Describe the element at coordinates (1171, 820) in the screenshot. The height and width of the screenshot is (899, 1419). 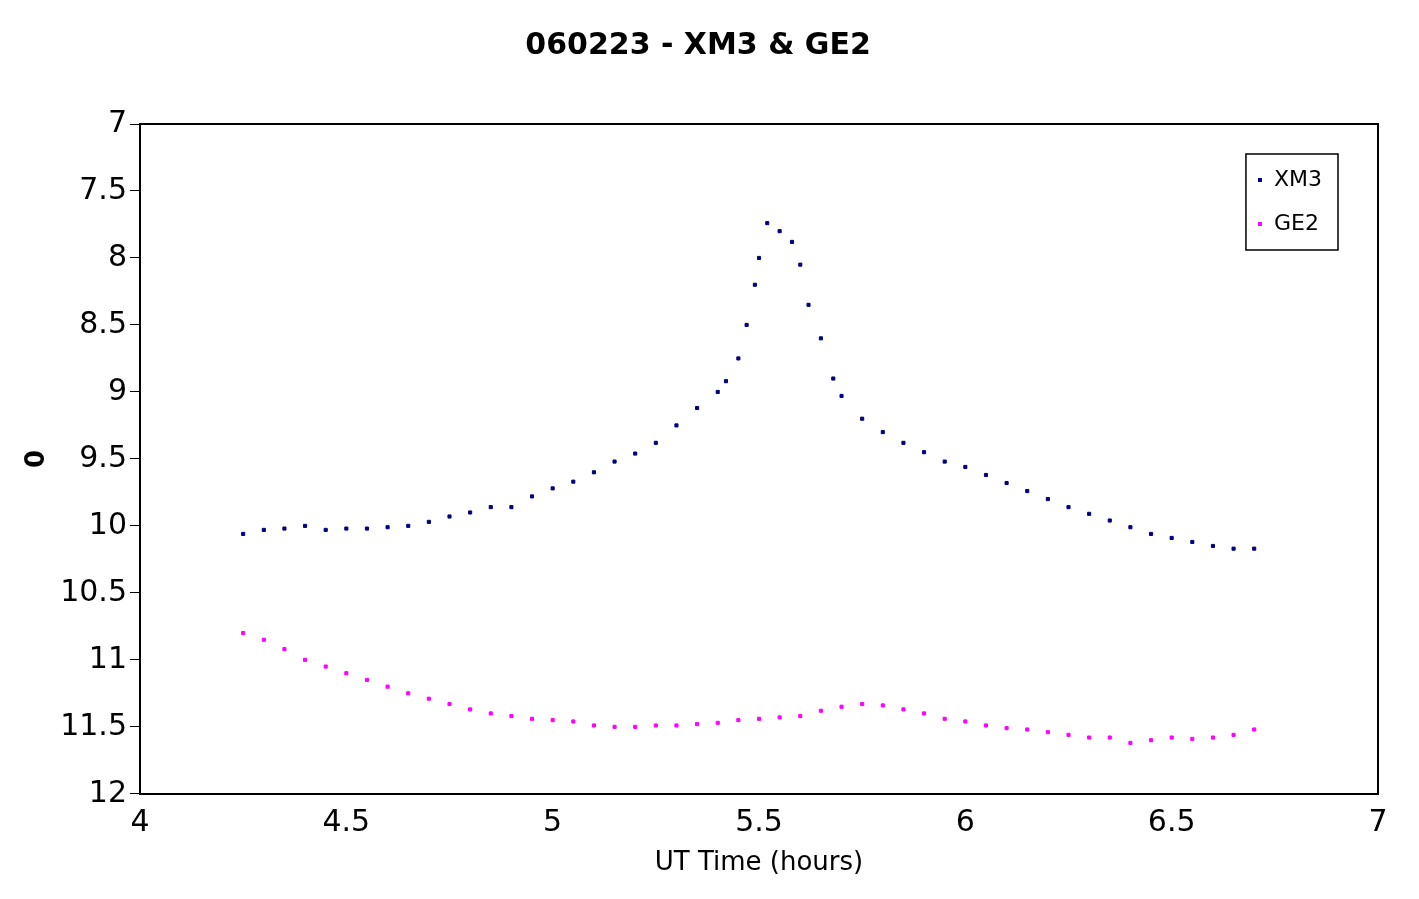
I see `x-tick-label: 6.5` at that location.